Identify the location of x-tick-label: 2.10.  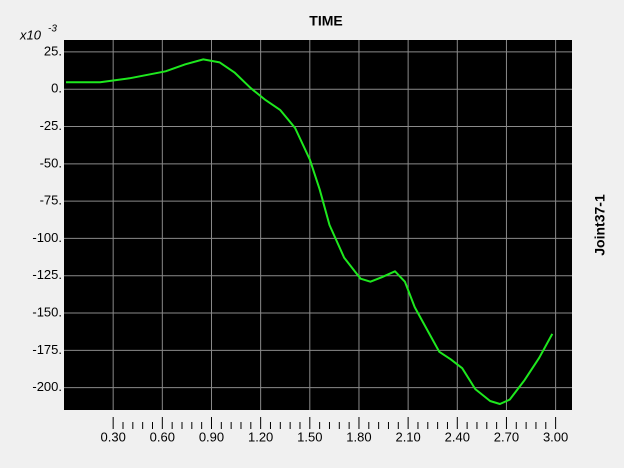
(407, 436).